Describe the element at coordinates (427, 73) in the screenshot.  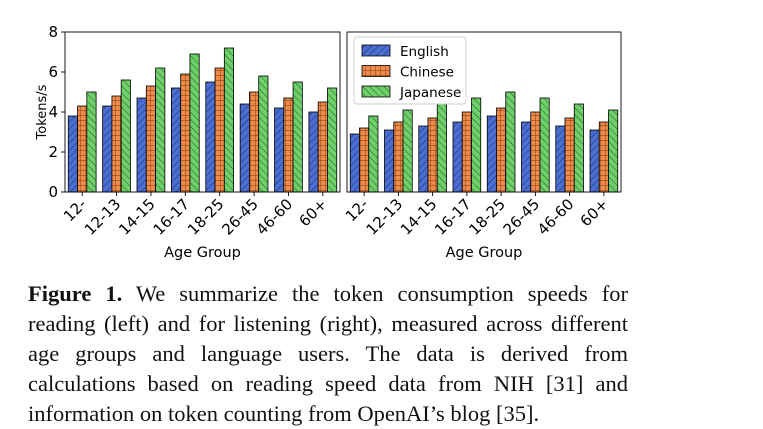
I see `legend-label-chinese: Chinese` at that location.